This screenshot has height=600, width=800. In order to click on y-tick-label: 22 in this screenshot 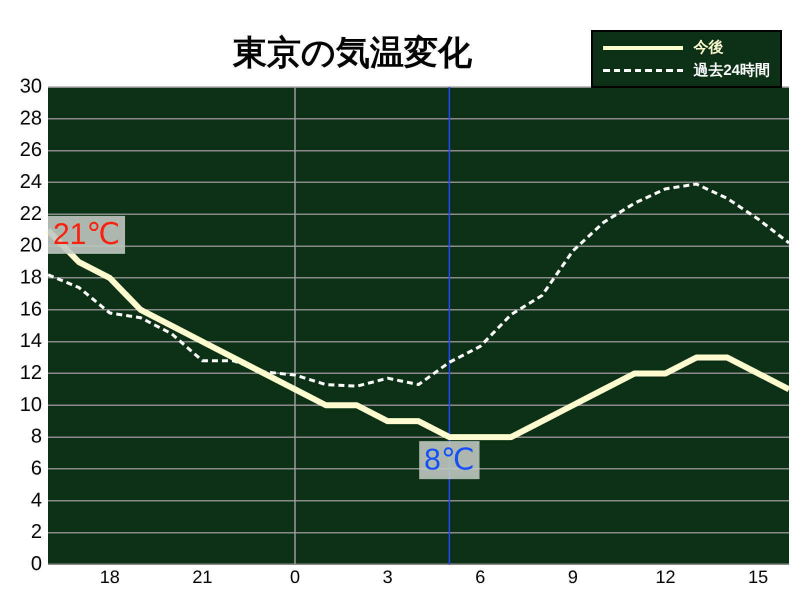, I will do `click(31, 213)`.